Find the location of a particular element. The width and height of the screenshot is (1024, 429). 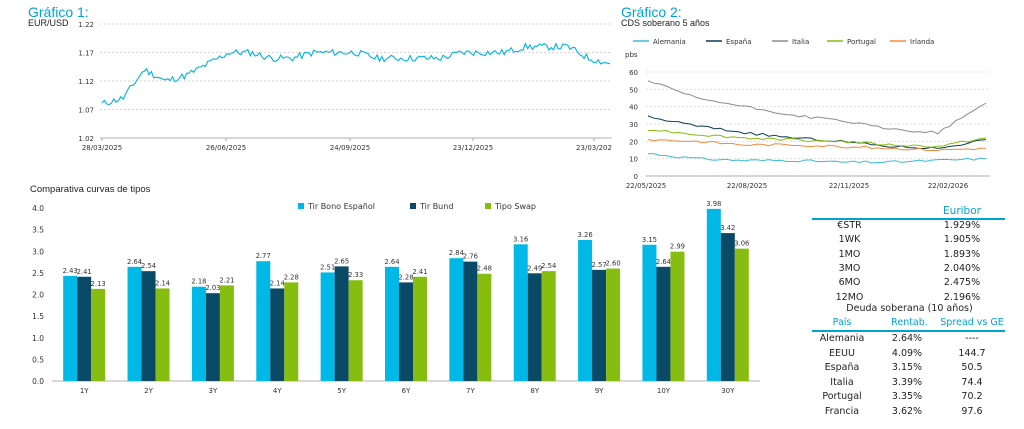

chart3-data-label: 2.21 is located at coordinates (226, 280).